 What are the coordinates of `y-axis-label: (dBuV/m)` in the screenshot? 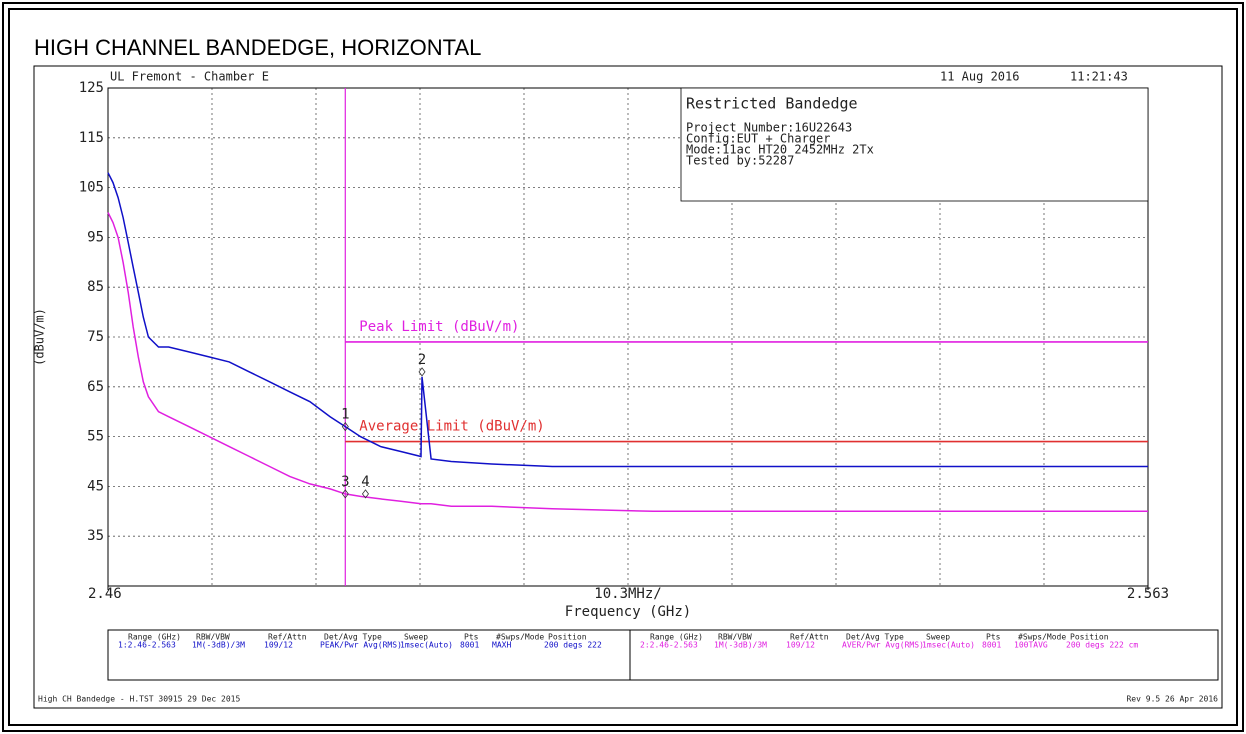 It's located at (40, 337).